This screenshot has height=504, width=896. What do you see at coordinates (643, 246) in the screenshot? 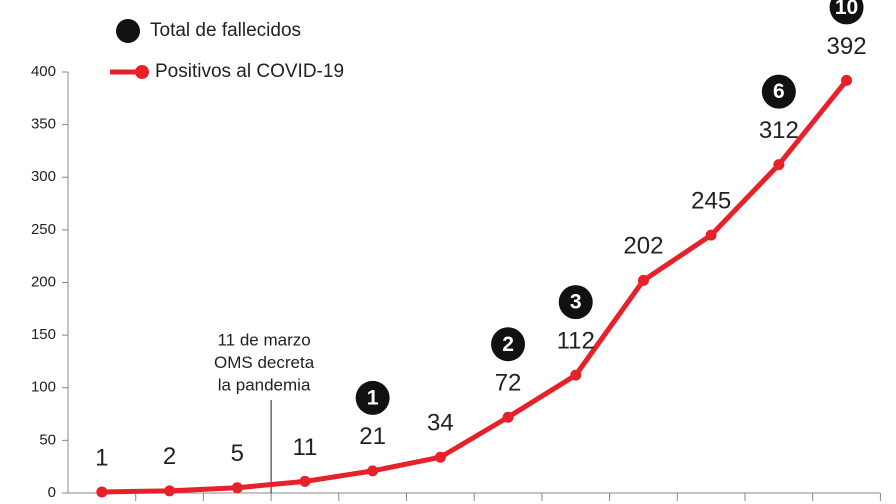
I see `value-label: 202` at bounding box center [643, 246].